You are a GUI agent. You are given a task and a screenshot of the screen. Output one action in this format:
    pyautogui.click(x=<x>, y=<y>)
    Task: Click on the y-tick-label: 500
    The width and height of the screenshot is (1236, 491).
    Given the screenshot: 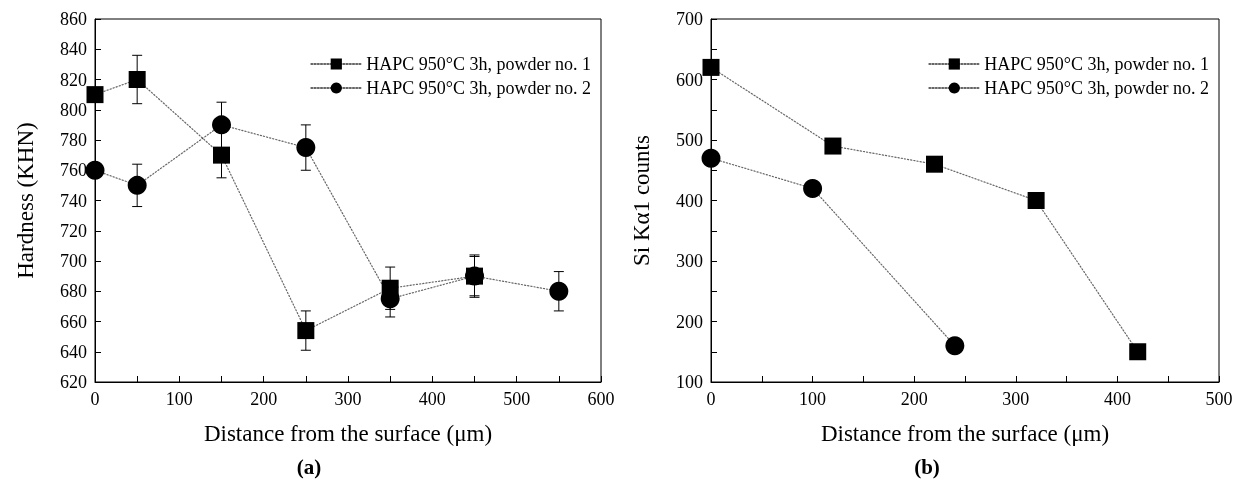 What is the action you would take?
    pyautogui.click(x=689, y=140)
    